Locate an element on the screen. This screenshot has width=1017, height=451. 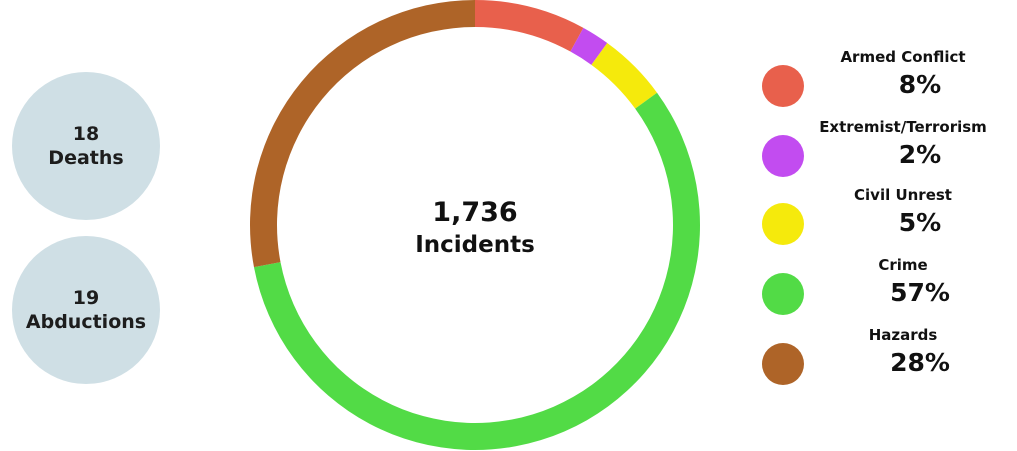
legend-label-armed-conflict: Armed Conflict is located at coordinates (903, 57).